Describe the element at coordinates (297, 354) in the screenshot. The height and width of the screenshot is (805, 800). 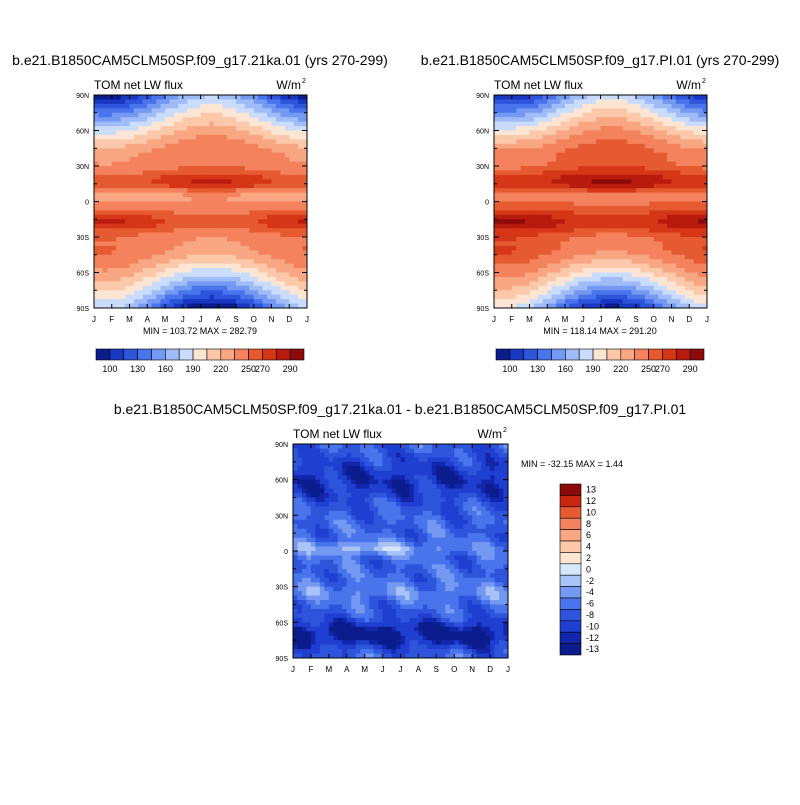
I see `colorbar-swatch` at that location.